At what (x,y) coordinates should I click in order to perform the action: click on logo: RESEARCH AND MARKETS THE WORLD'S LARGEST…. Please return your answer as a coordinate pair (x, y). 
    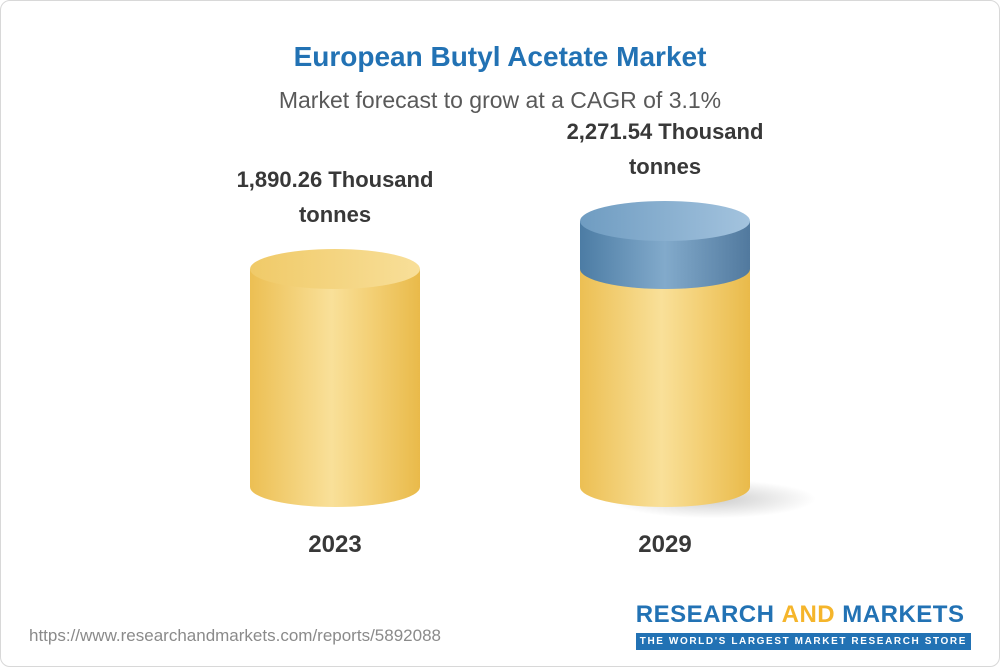
    Looking at the image, I should click on (803, 625).